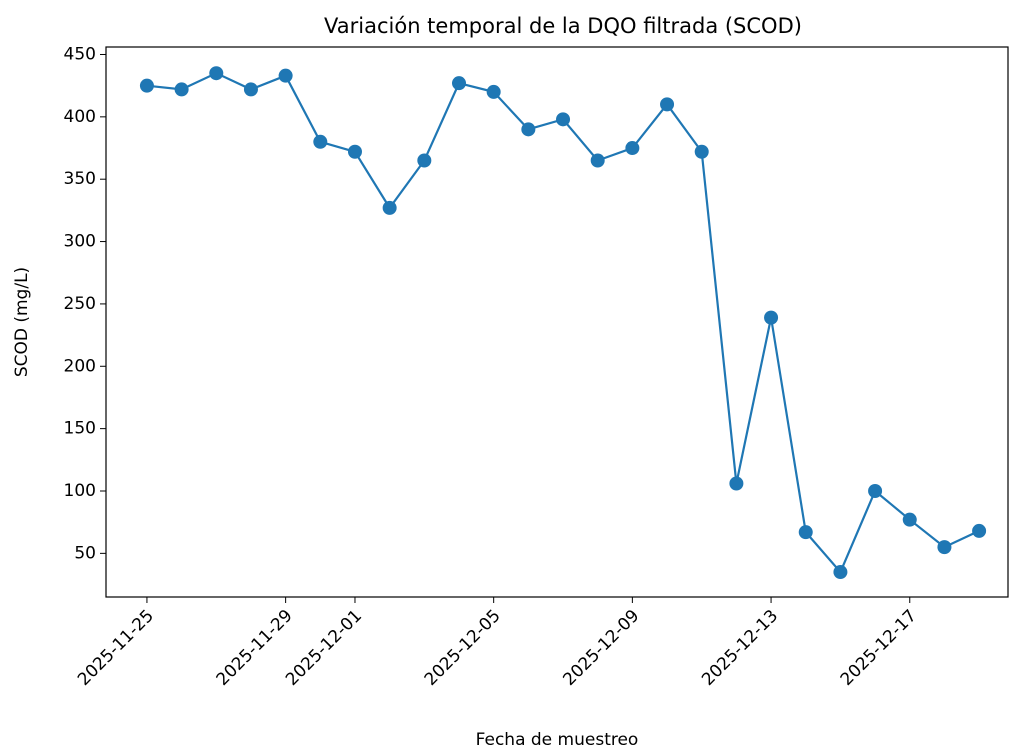 The height and width of the screenshot is (751, 1010). I want to click on y-tick-label: 100, so click(80, 491).